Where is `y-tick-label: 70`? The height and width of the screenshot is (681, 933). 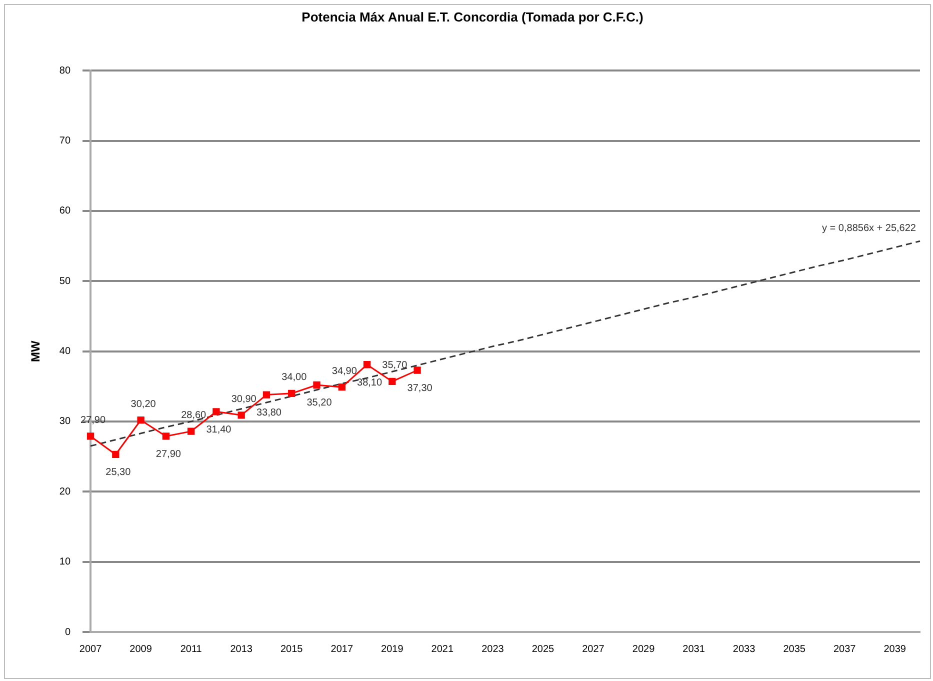
y-tick-label: 70 is located at coordinates (65, 141).